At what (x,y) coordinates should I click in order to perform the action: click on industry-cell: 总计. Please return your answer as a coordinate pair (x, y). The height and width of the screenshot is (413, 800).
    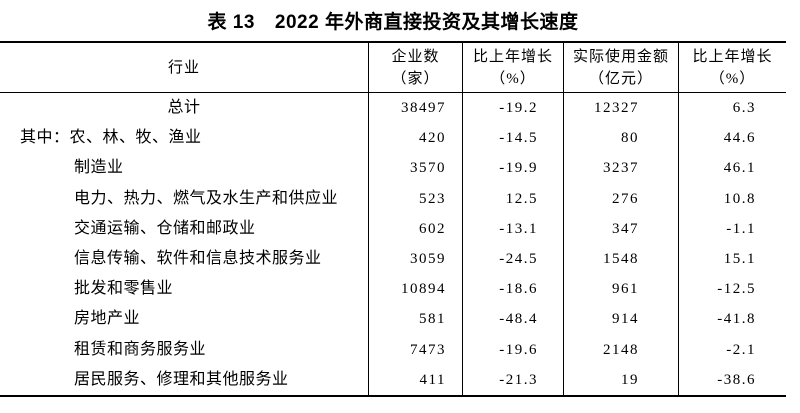
    Looking at the image, I should click on (184, 107).